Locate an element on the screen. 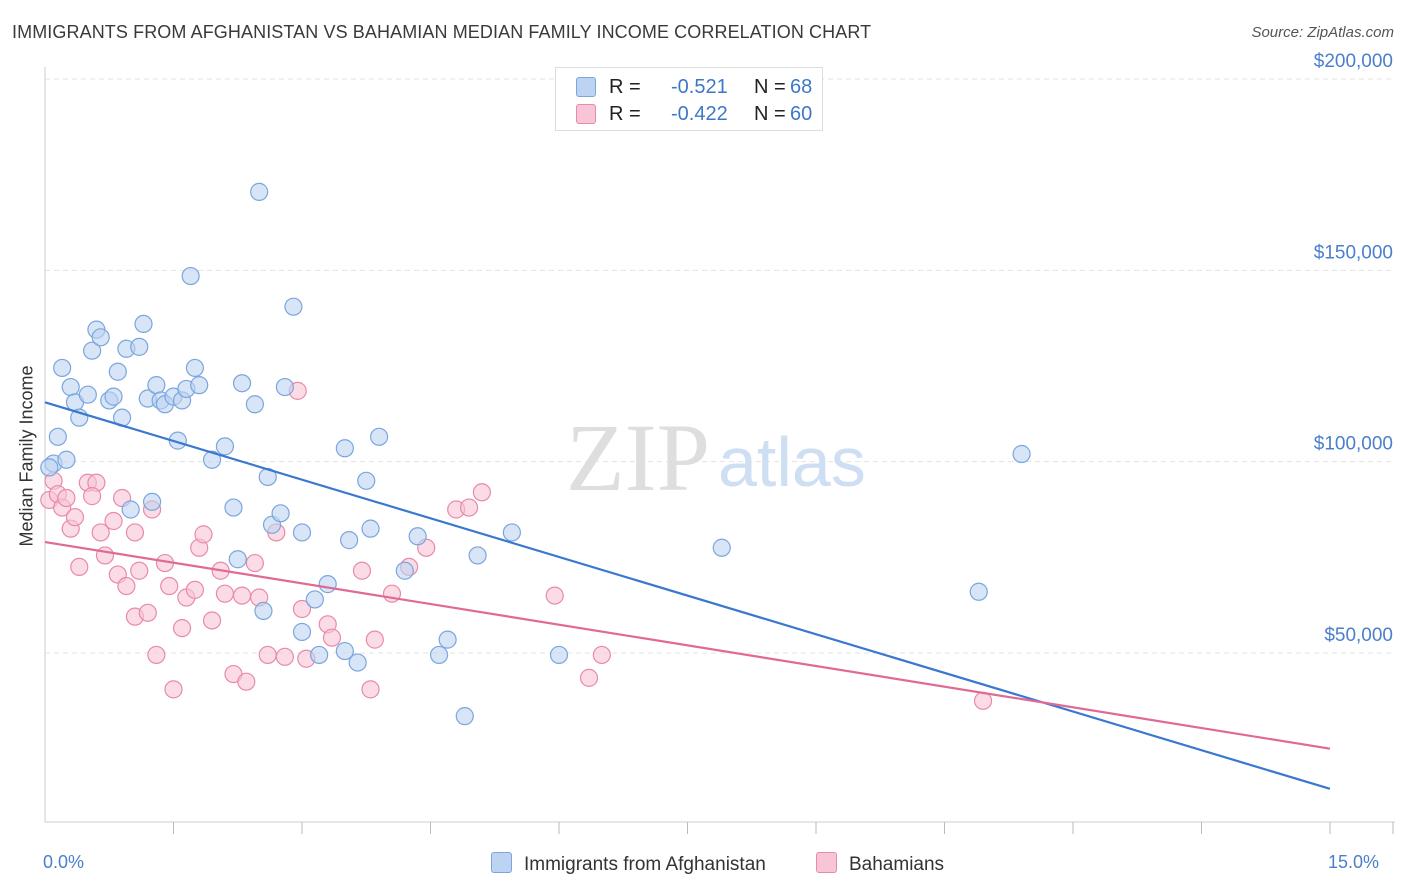 The image size is (1406, 892). bottom-legend-afghanistan: Immigrants from Afghanistan is located at coordinates (628, 864).